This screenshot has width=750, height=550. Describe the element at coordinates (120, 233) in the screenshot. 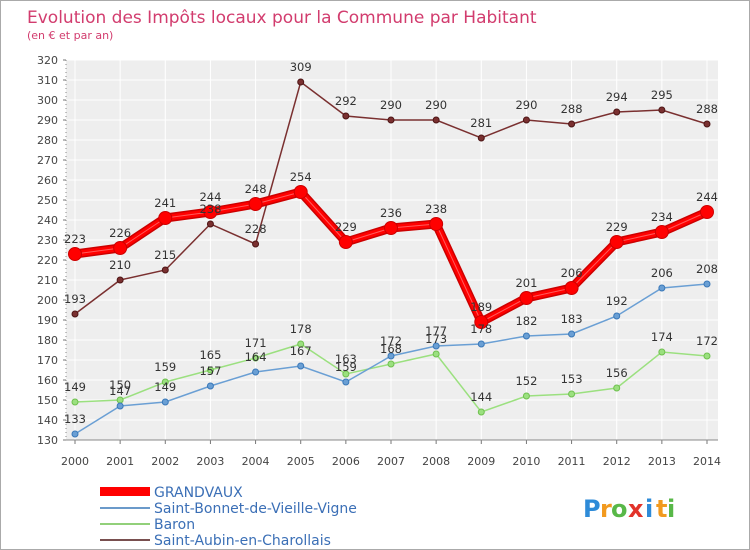

I see `data-label: 226` at that location.